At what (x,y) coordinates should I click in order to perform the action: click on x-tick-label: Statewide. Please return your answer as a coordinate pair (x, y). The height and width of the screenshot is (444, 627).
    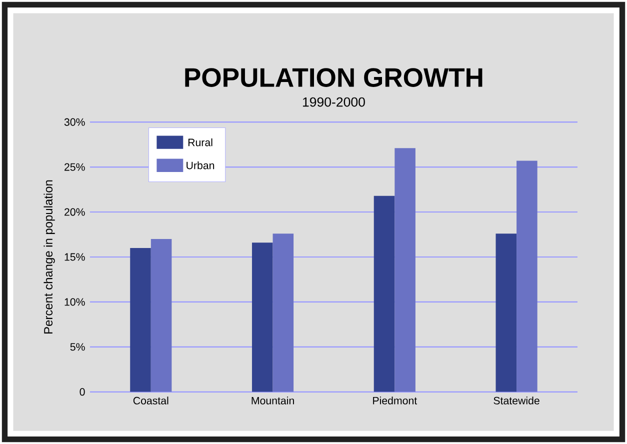
    Looking at the image, I should click on (517, 400).